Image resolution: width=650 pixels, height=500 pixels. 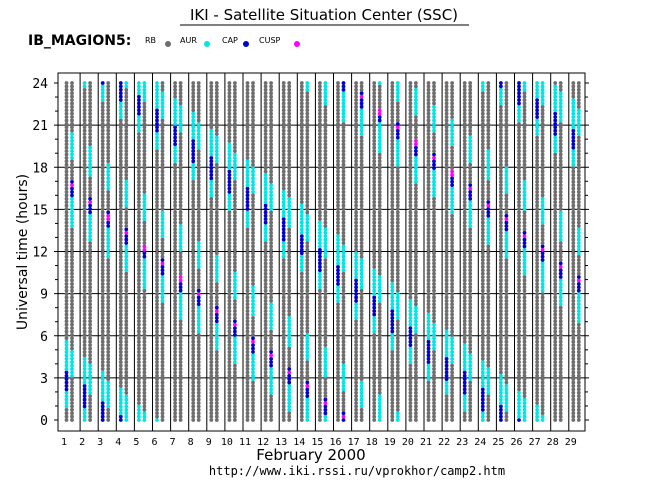 What do you see at coordinates (230, 40) in the screenshot?
I see `legend-label-cap: CAP` at bounding box center [230, 40].